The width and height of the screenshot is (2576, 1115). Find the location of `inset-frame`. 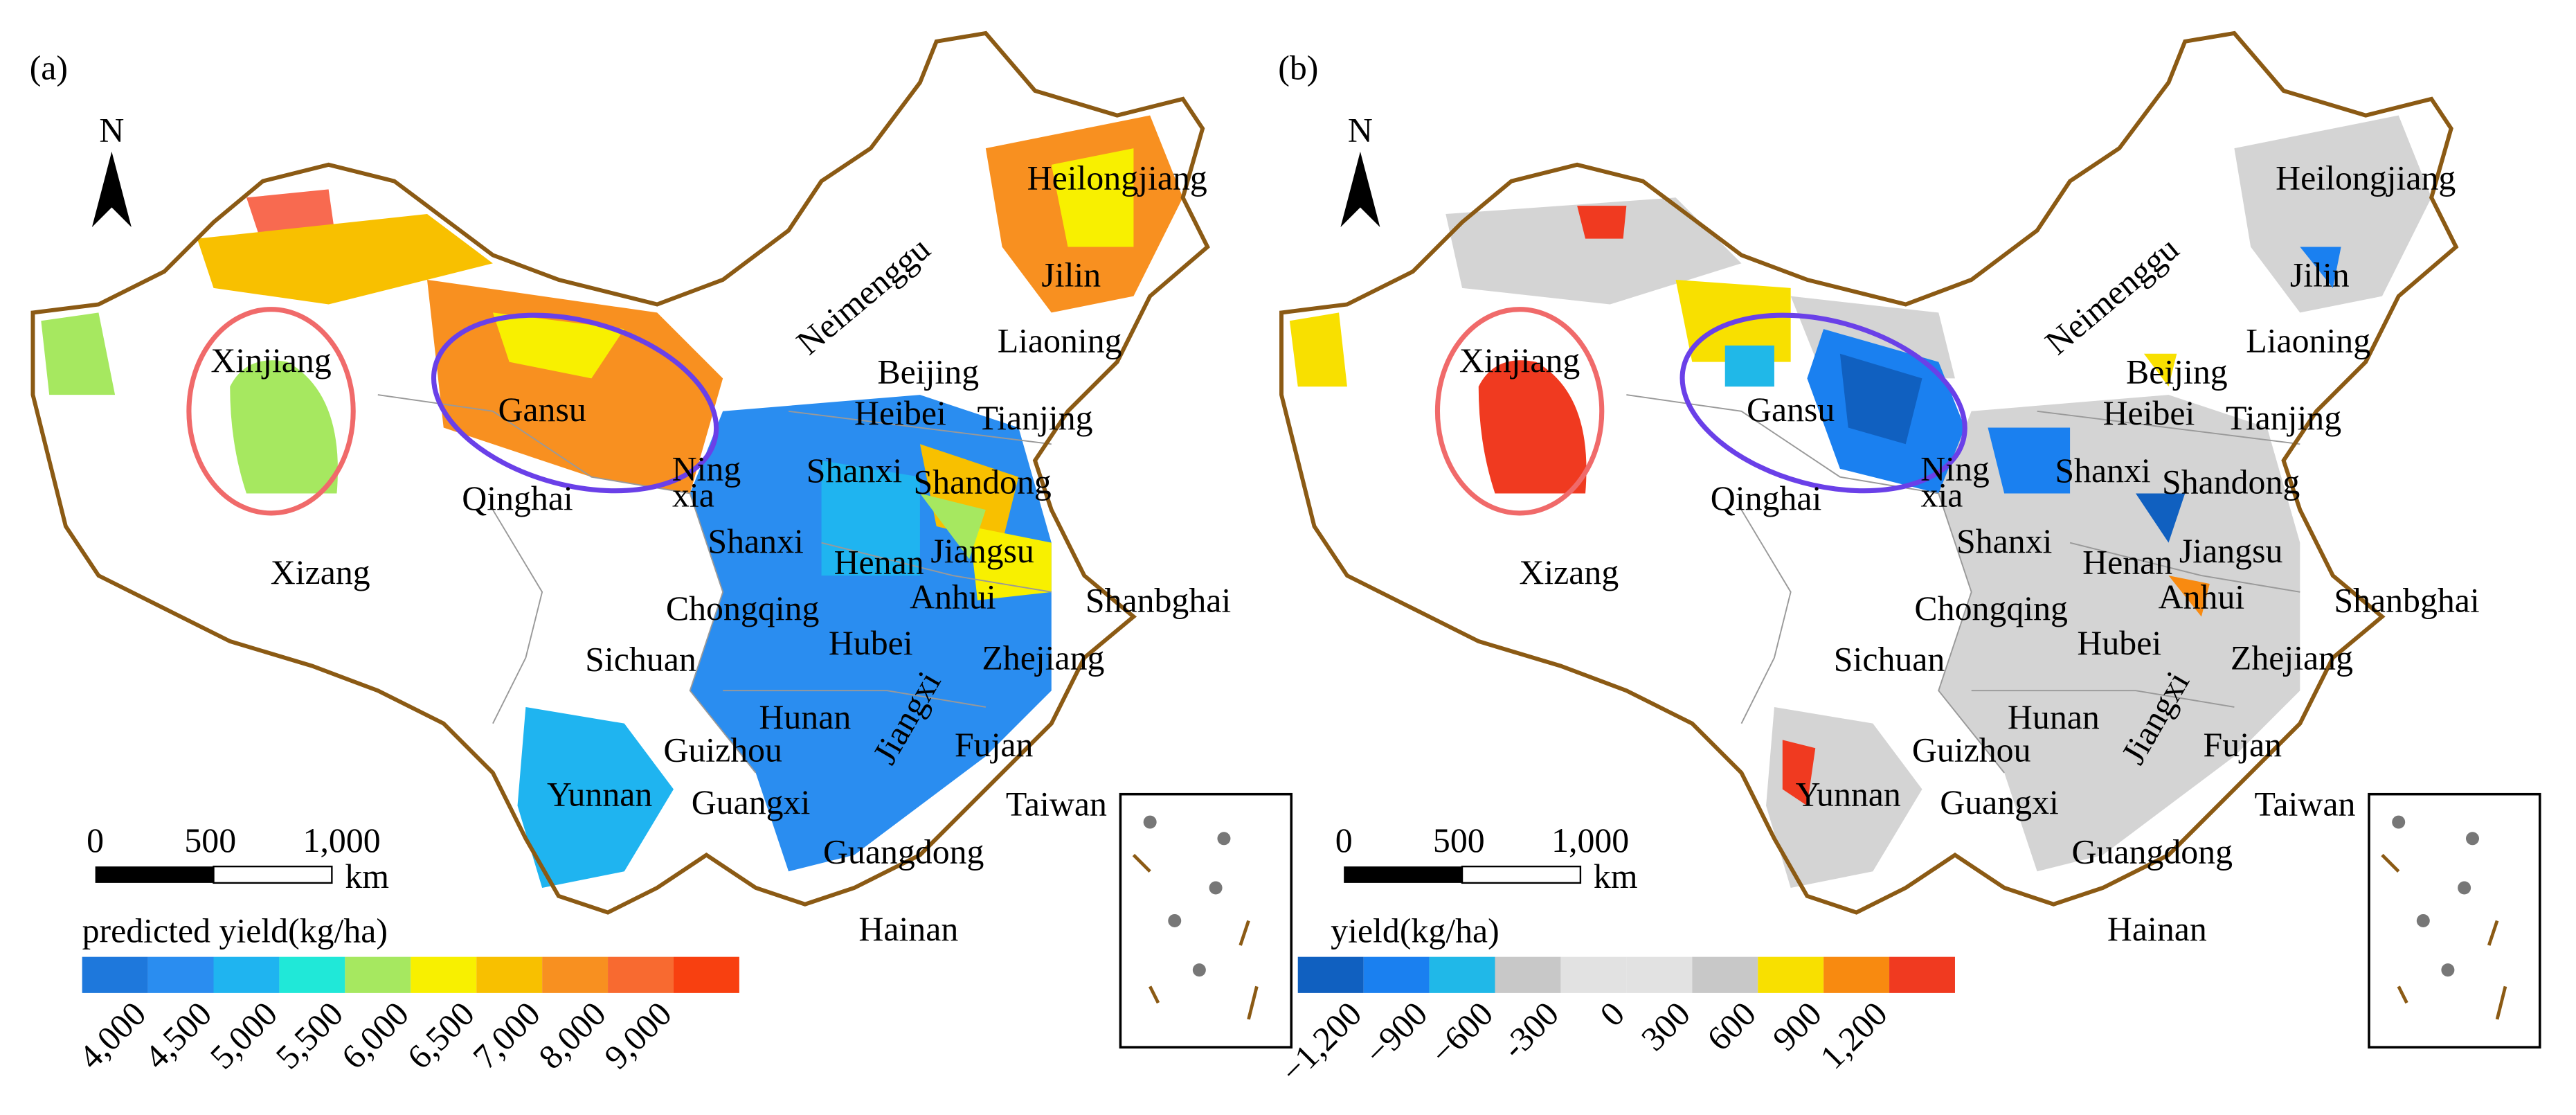

inset-frame is located at coordinates (1206, 921).